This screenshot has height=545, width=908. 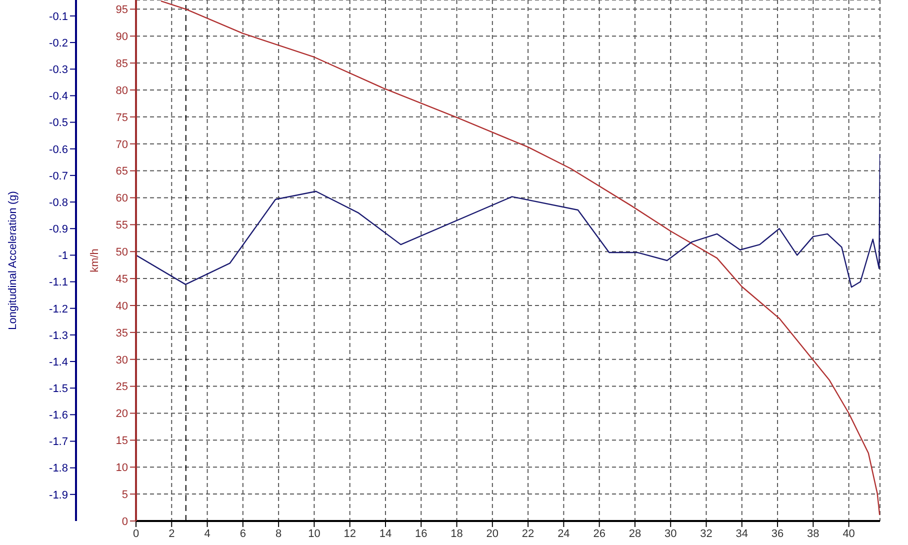 What do you see at coordinates (58, 362) in the screenshot?
I see `y2-tick-label: -1.4` at bounding box center [58, 362].